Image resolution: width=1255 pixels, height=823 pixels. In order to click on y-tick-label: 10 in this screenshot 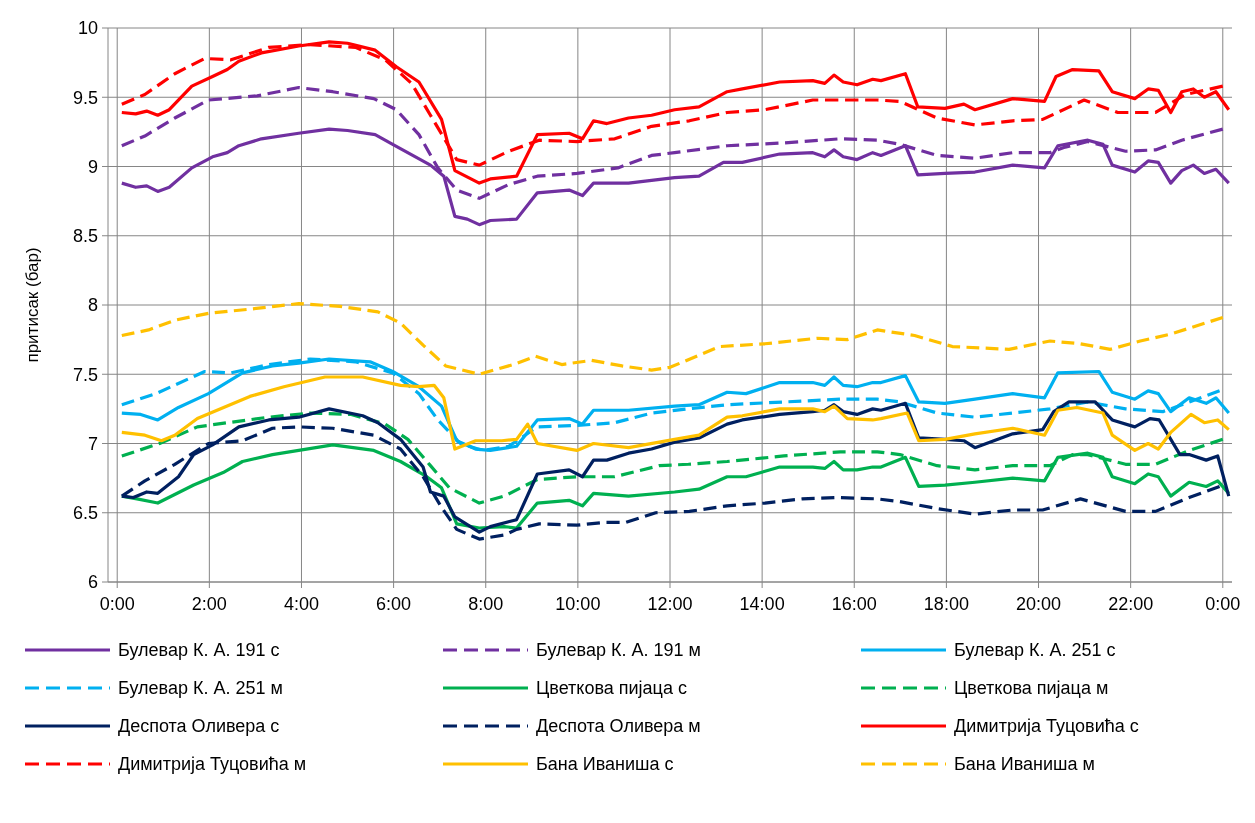, I will do `click(87, 28)`.